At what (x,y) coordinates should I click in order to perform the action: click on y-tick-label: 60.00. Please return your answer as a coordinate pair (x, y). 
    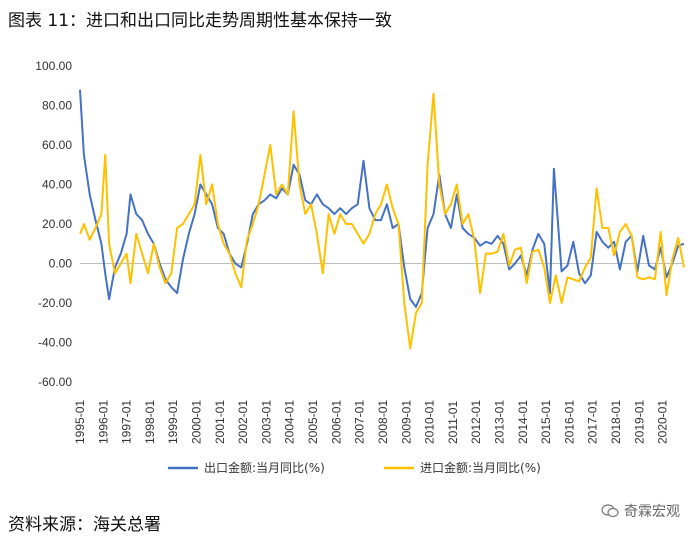
    Looking at the image, I should click on (57, 145).